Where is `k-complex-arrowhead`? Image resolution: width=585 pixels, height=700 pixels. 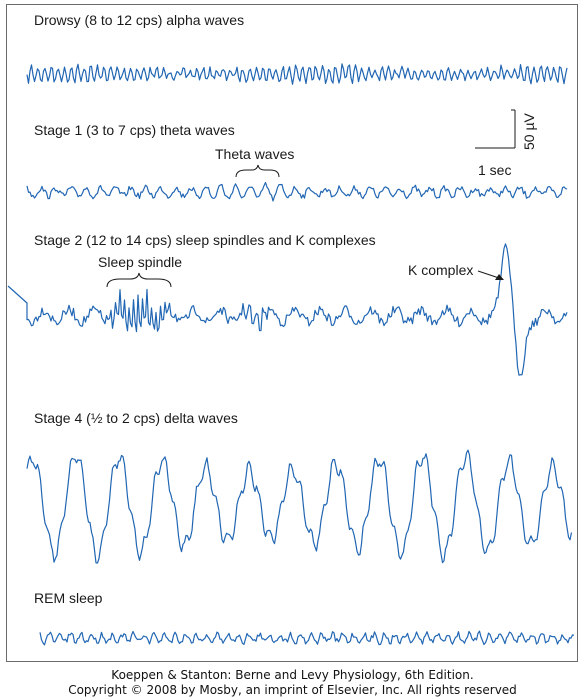 k-complex-arrowhead is located at coordinates (499, 277).